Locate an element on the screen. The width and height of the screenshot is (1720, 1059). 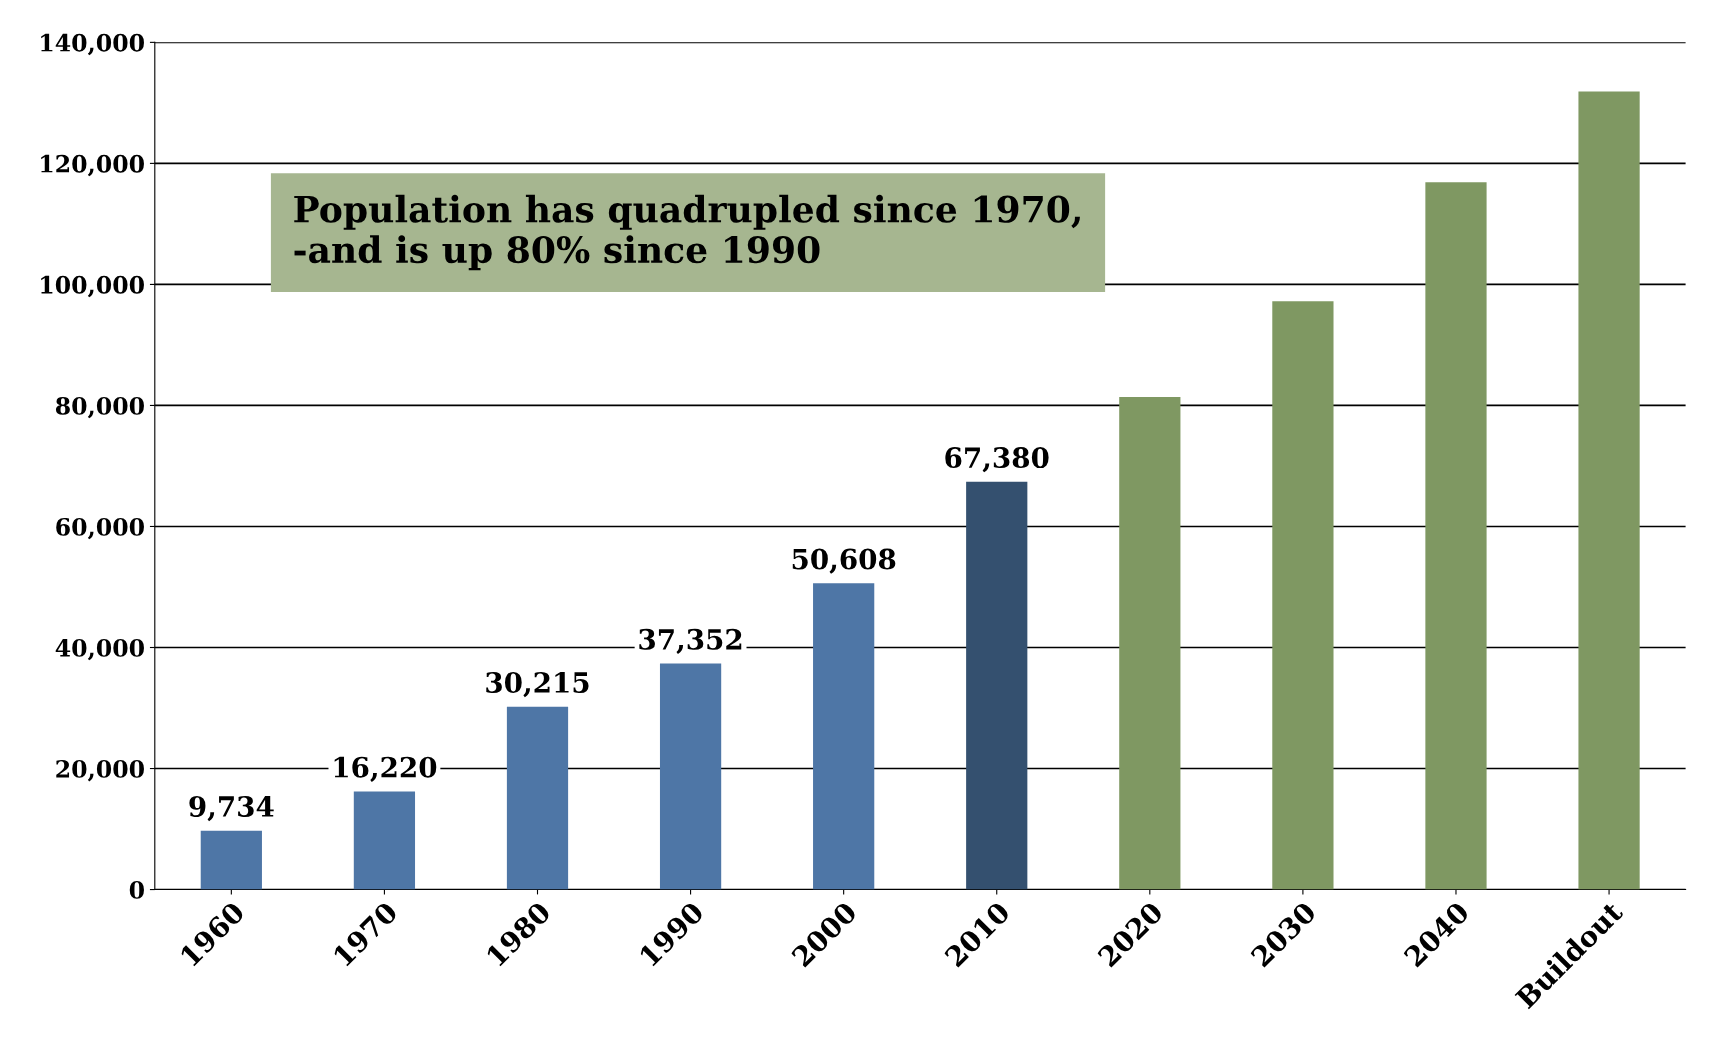
y-tick-label: 80,000 is located at coordinates (99, 407).